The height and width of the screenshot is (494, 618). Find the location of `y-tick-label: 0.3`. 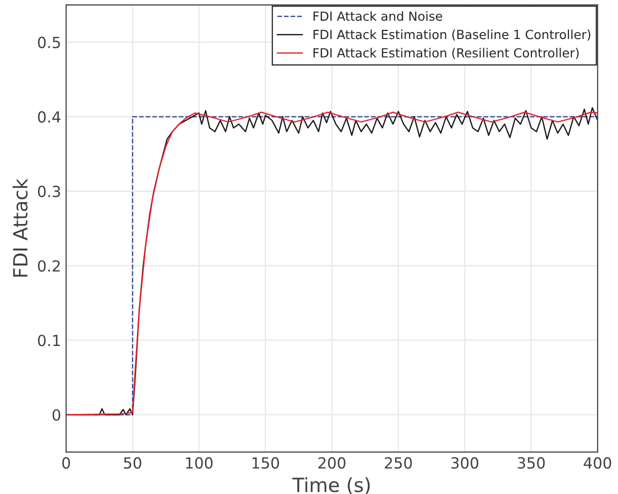

y-tick-label: 0.3 is located at coordinates (49, 192).